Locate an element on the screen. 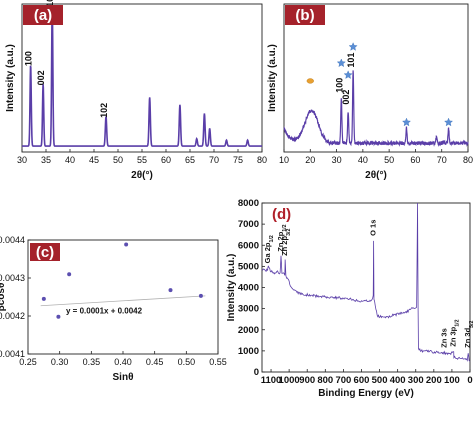 The image size is (474, 429). y-tick-label: 3000 is located at coordinates (248, 309).